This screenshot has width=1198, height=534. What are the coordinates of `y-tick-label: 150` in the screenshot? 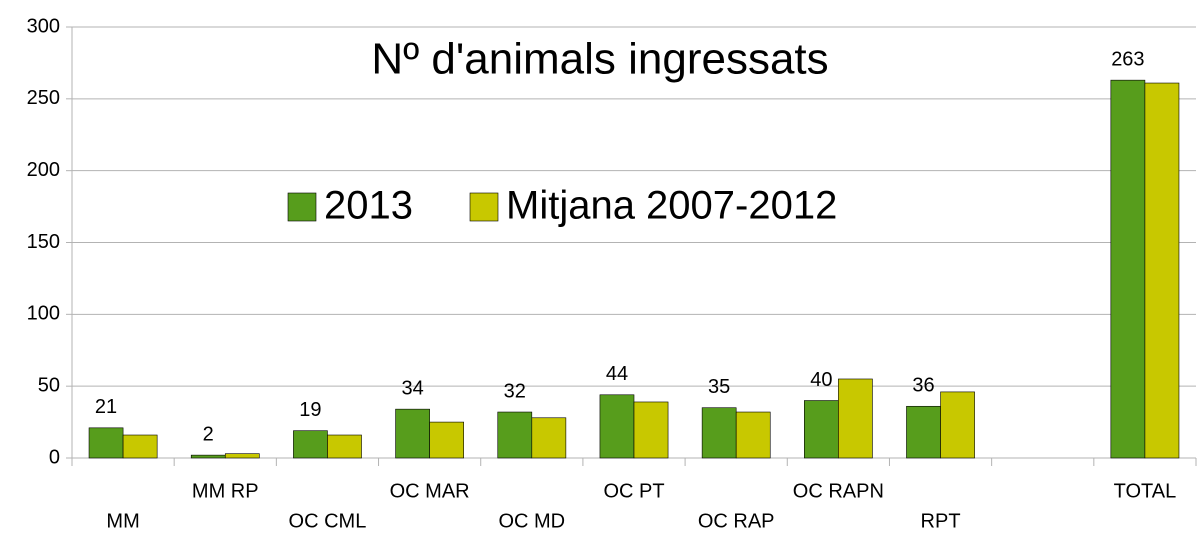 It's located at (43, 242).